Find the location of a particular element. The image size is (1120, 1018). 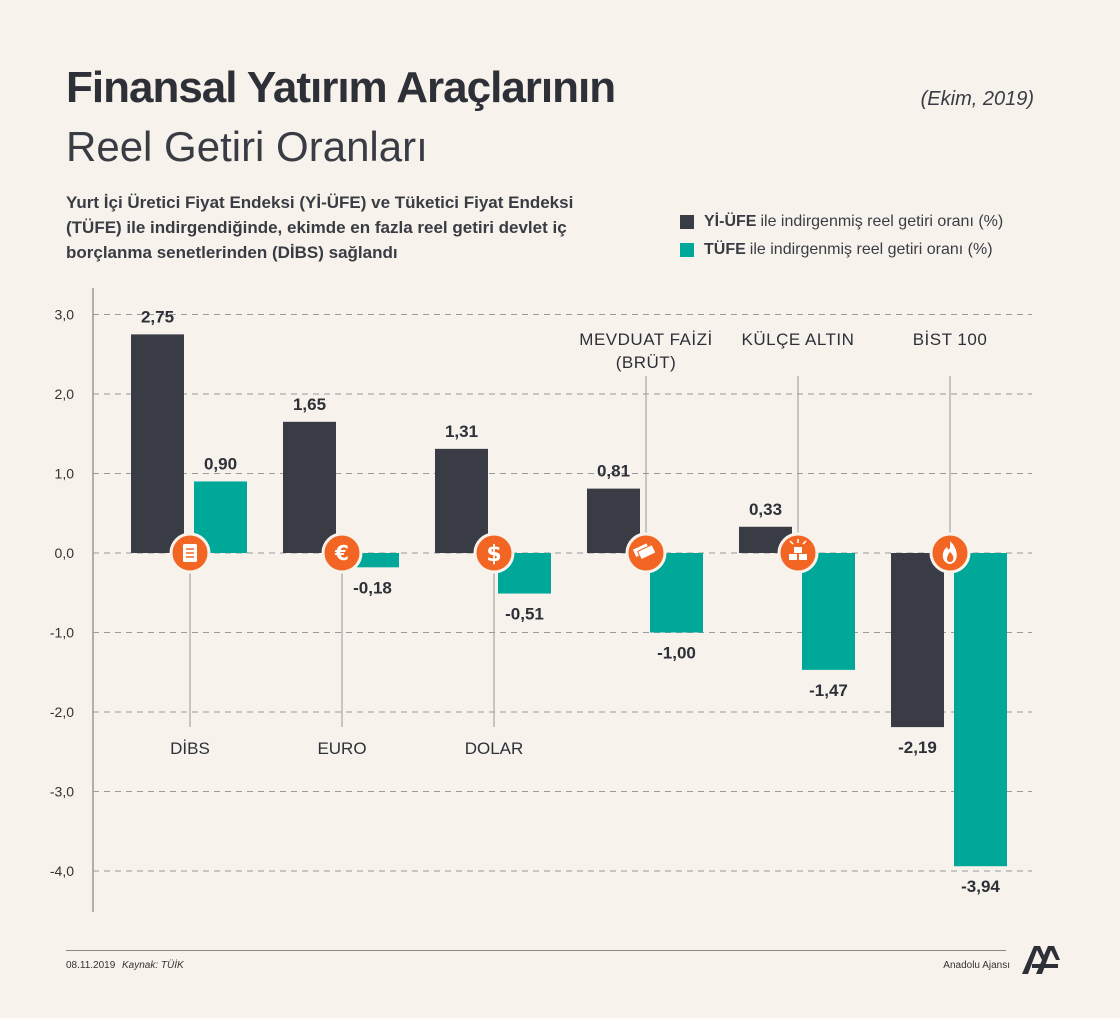

y-tick-label: -2,0 is located at coordinates (62, 712).